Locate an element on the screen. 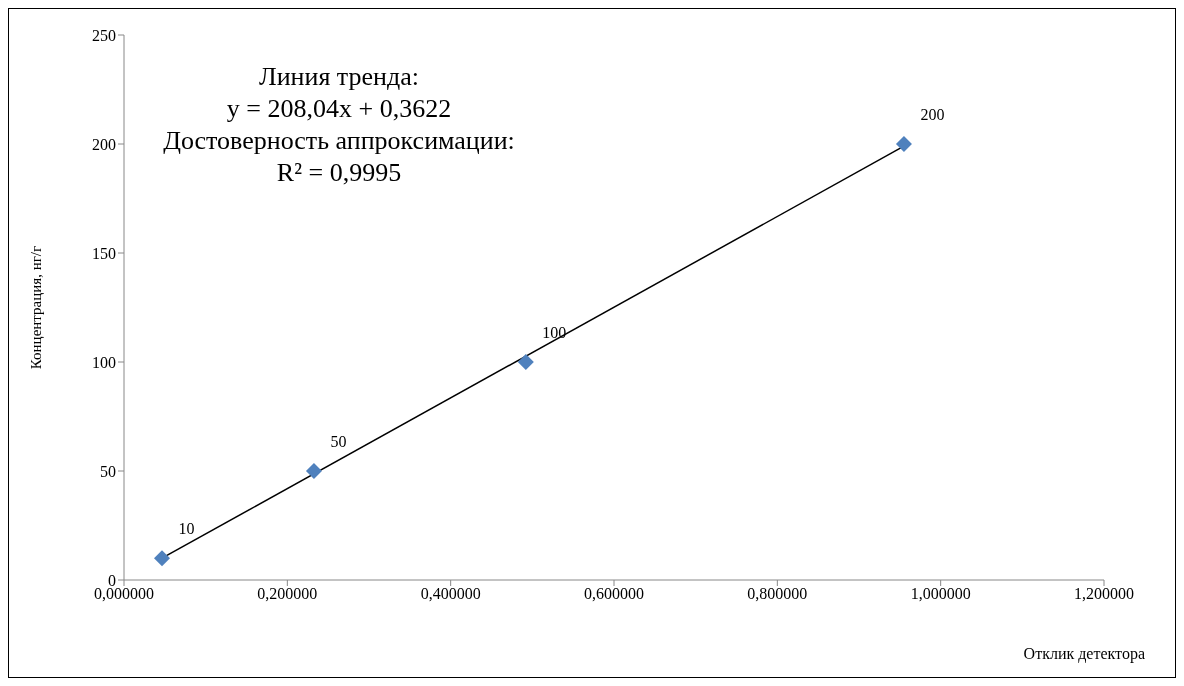 The width and height of the screenshot is (1184, 686). data-label: 10 is located at coordinates (186, 528).